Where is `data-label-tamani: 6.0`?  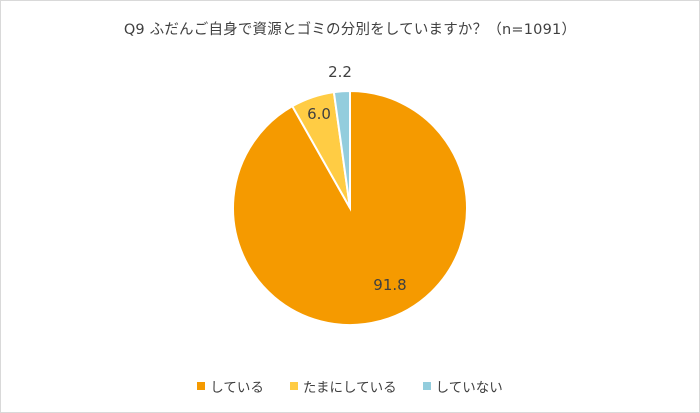 data-label-tamani: 6.0 is located at coordinates (319, 114).